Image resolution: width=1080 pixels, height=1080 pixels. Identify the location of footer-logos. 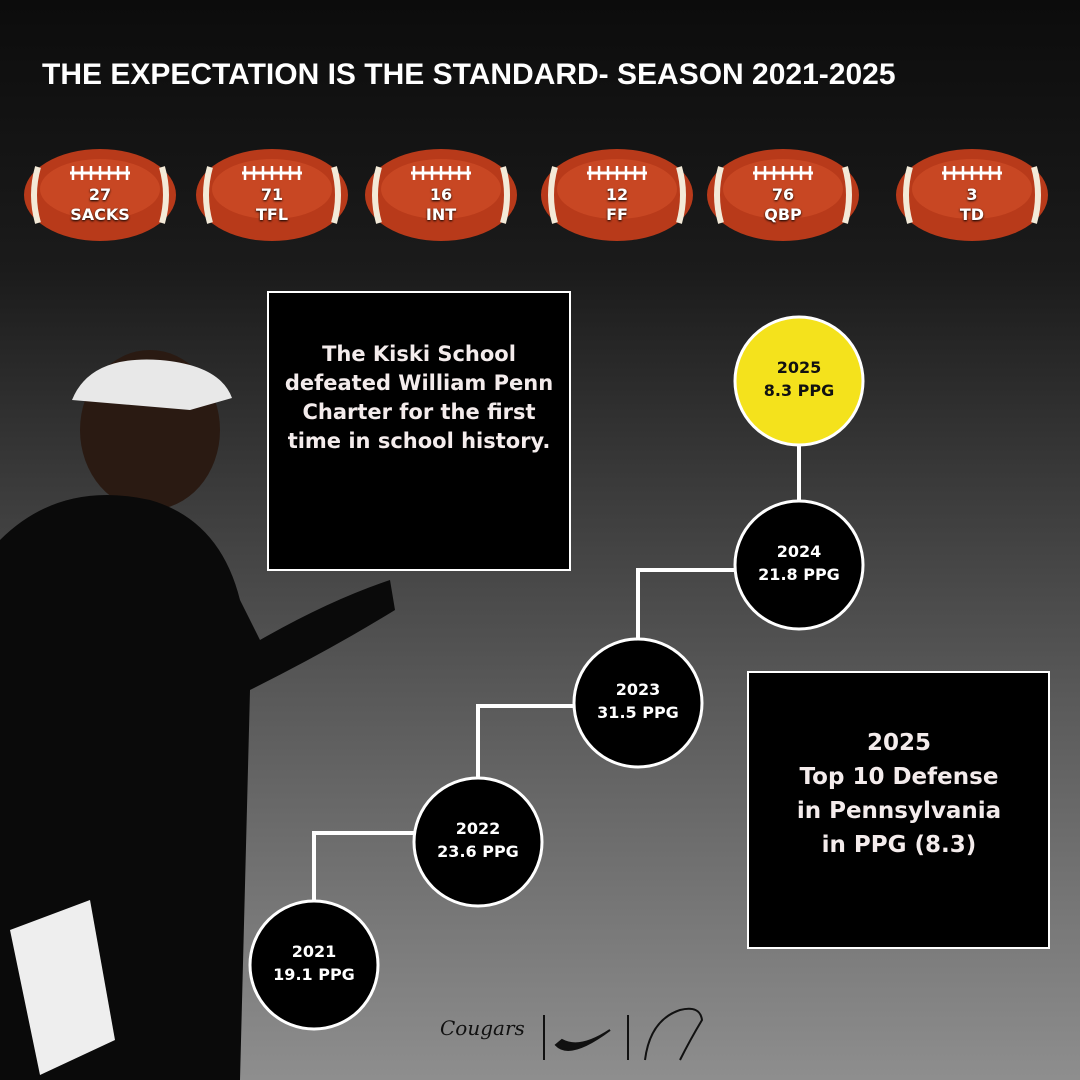
(623, 1034).